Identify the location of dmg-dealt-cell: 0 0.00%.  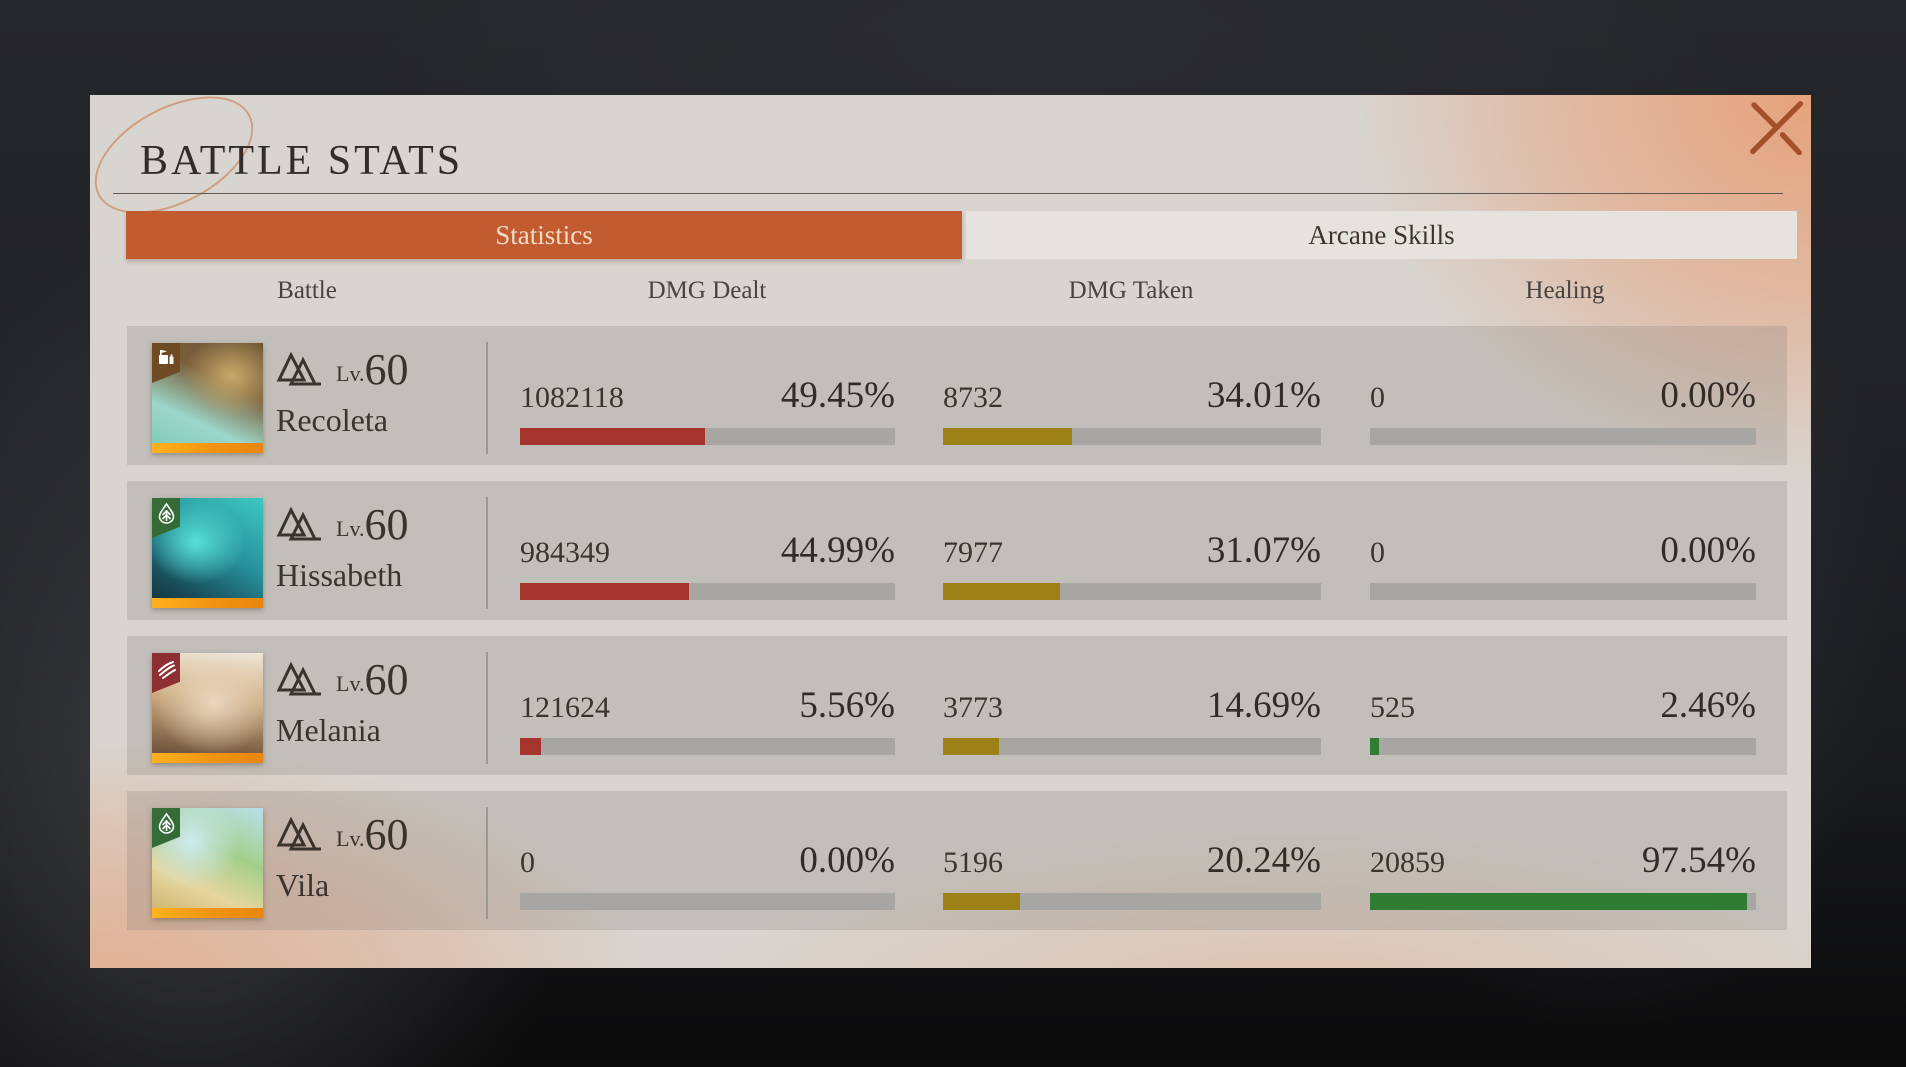
(707, 860).